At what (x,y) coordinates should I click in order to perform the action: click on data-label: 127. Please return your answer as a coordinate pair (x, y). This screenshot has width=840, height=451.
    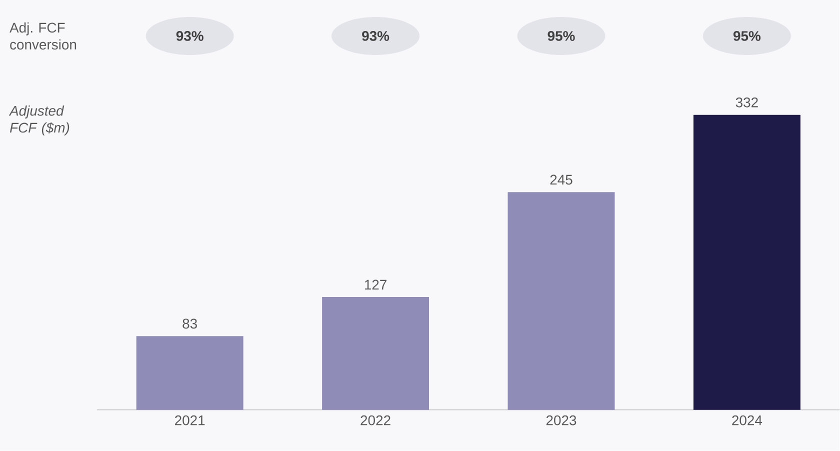
    Looking at the image, I should click on (375, 285).